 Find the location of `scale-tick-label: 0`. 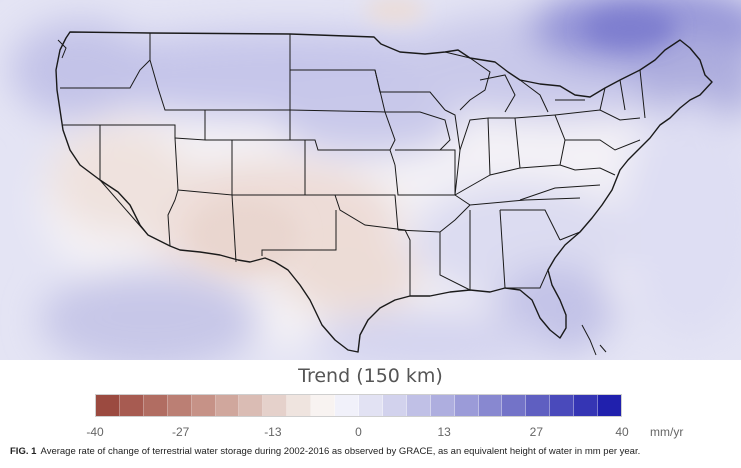

scale-tick-label: 0 is located at coordinates (358, 432).